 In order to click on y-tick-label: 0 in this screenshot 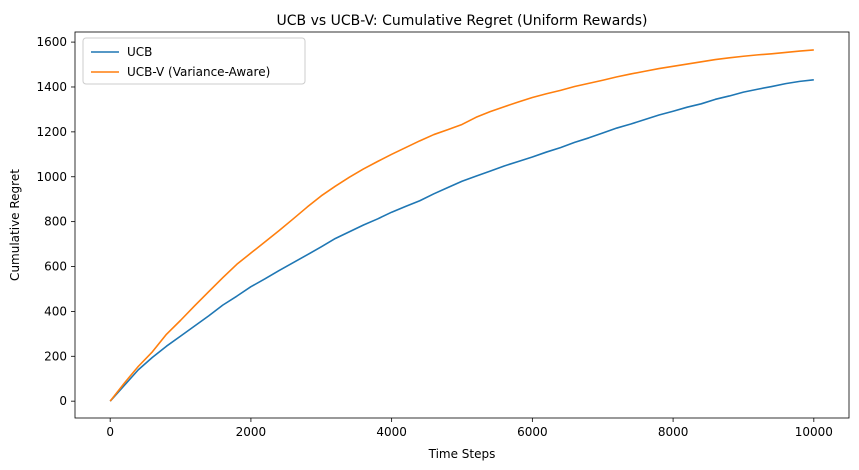, I will do `click(63, 401)`.